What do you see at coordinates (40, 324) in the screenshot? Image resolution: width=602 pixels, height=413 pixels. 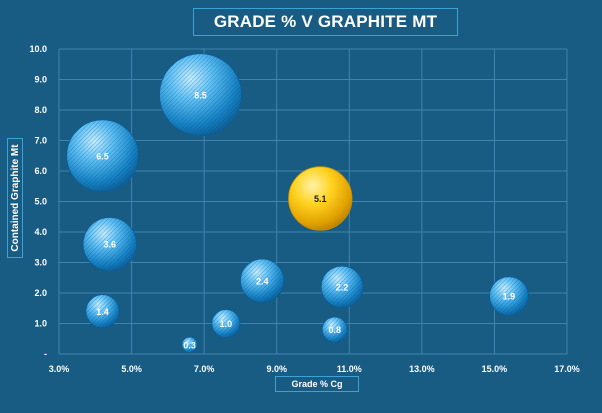 I see `y-tick-label: 1.0` at bounding box center [40, 324].